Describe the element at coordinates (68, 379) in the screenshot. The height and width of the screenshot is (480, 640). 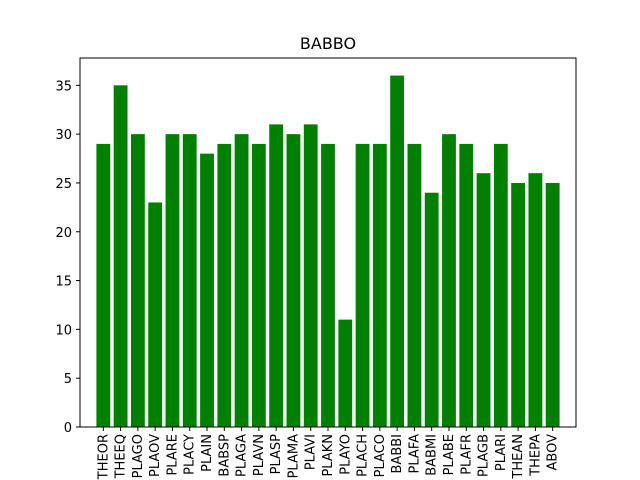
I see `y-tick-label: 5` at that location.